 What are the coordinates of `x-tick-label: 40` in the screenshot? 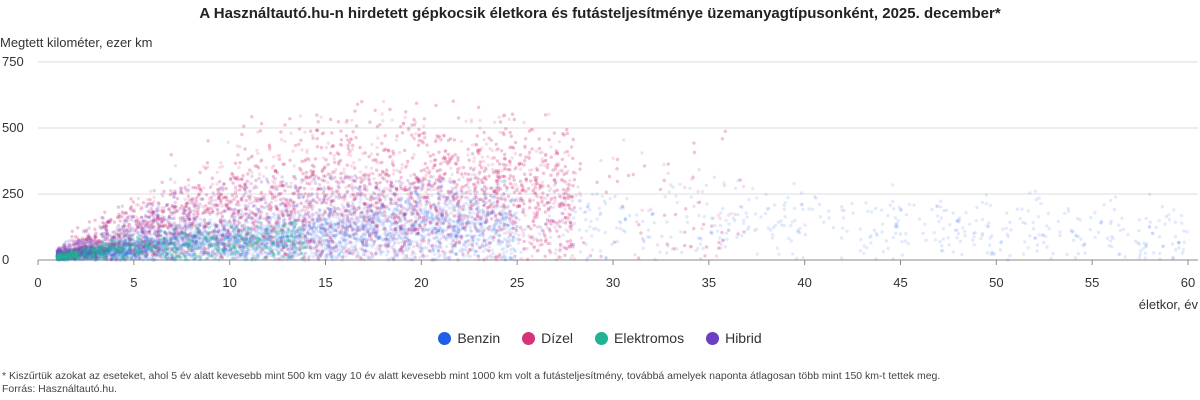 It's located at (804, 282).